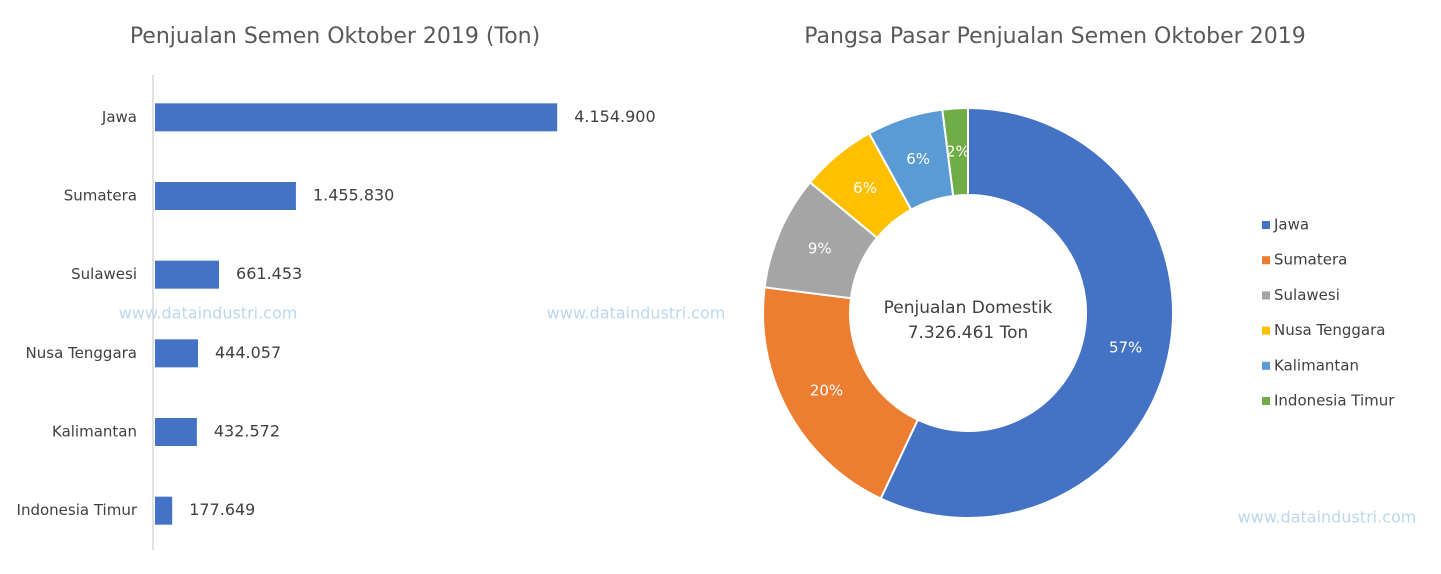 The height and width of the screenshot is (574, 1441). What do you see at coordinates (104, 274) in the screenshot?
I see `y-tick-label: Sulawesi` at bounding box center [104, 274].